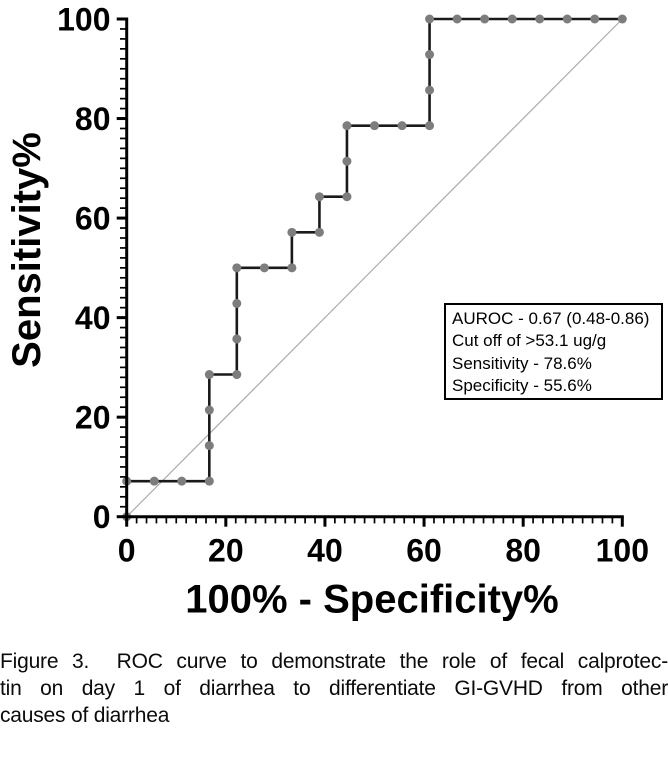 The width and height of the screenshot is (668, 776). Describe the element at coordinates (102, 517) in the screenshot. I see `y-tick-label: 0` at that location.